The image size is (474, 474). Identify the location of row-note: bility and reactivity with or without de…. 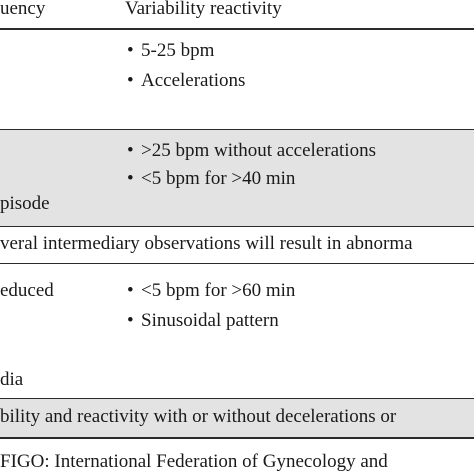
(198, 416).